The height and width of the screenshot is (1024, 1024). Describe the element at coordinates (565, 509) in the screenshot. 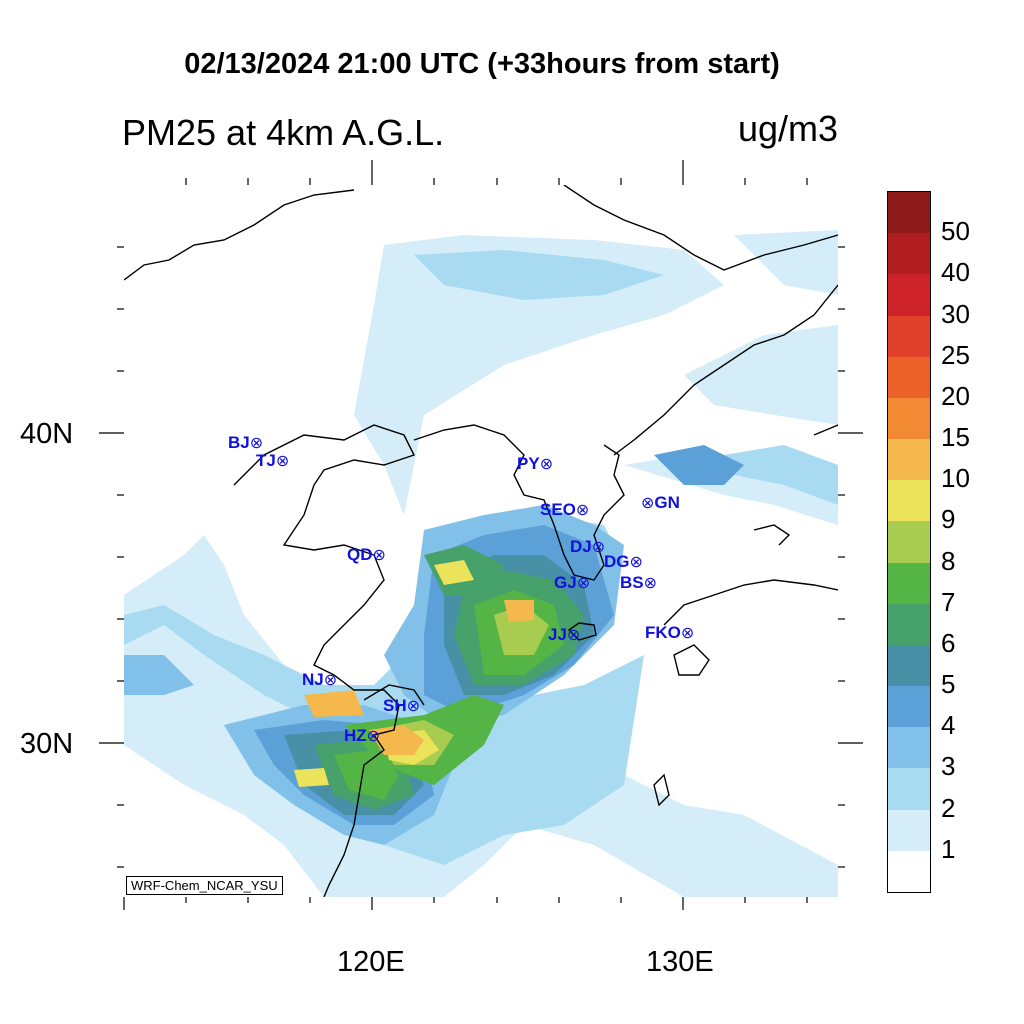

I see `station-seo: SEO⊗` at that location.